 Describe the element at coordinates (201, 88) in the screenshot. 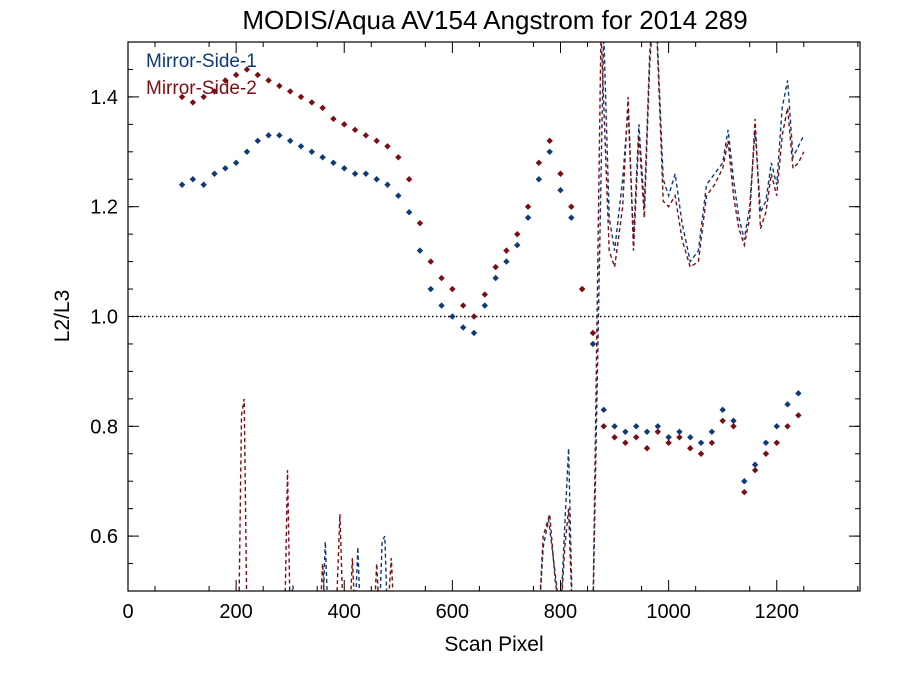

I see `legend-entry-mirror-side-2: Mirror-Side-2` at that location.